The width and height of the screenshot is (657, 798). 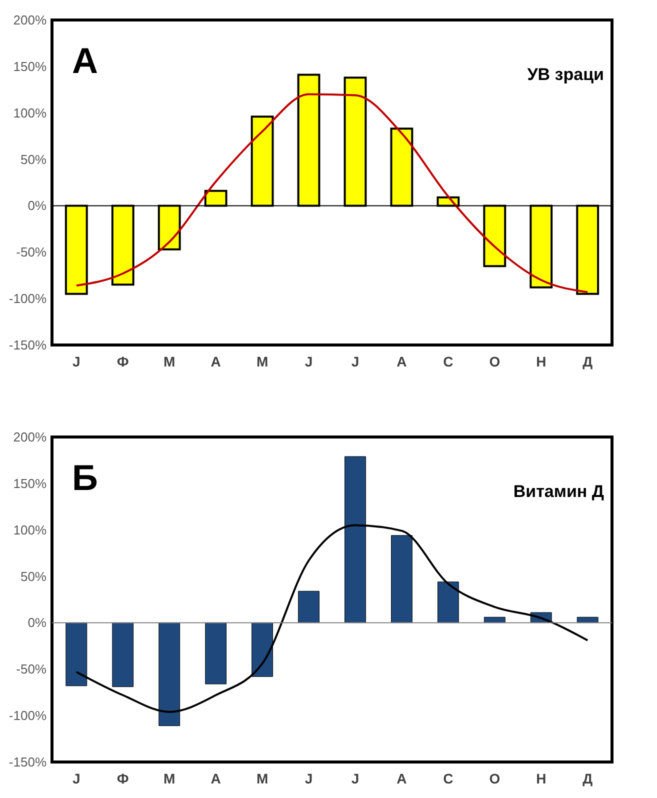 What do you see at coordinates (85, 477) in the screenshot?
I see `annotation: Б` at bounding box center [85, 477].